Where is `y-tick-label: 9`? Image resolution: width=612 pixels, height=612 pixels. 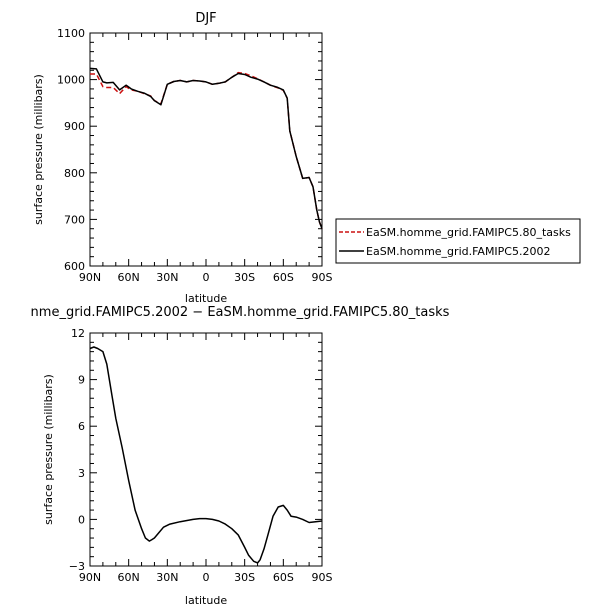
y-tick-label: 9 is located at coordinates (81, 380).